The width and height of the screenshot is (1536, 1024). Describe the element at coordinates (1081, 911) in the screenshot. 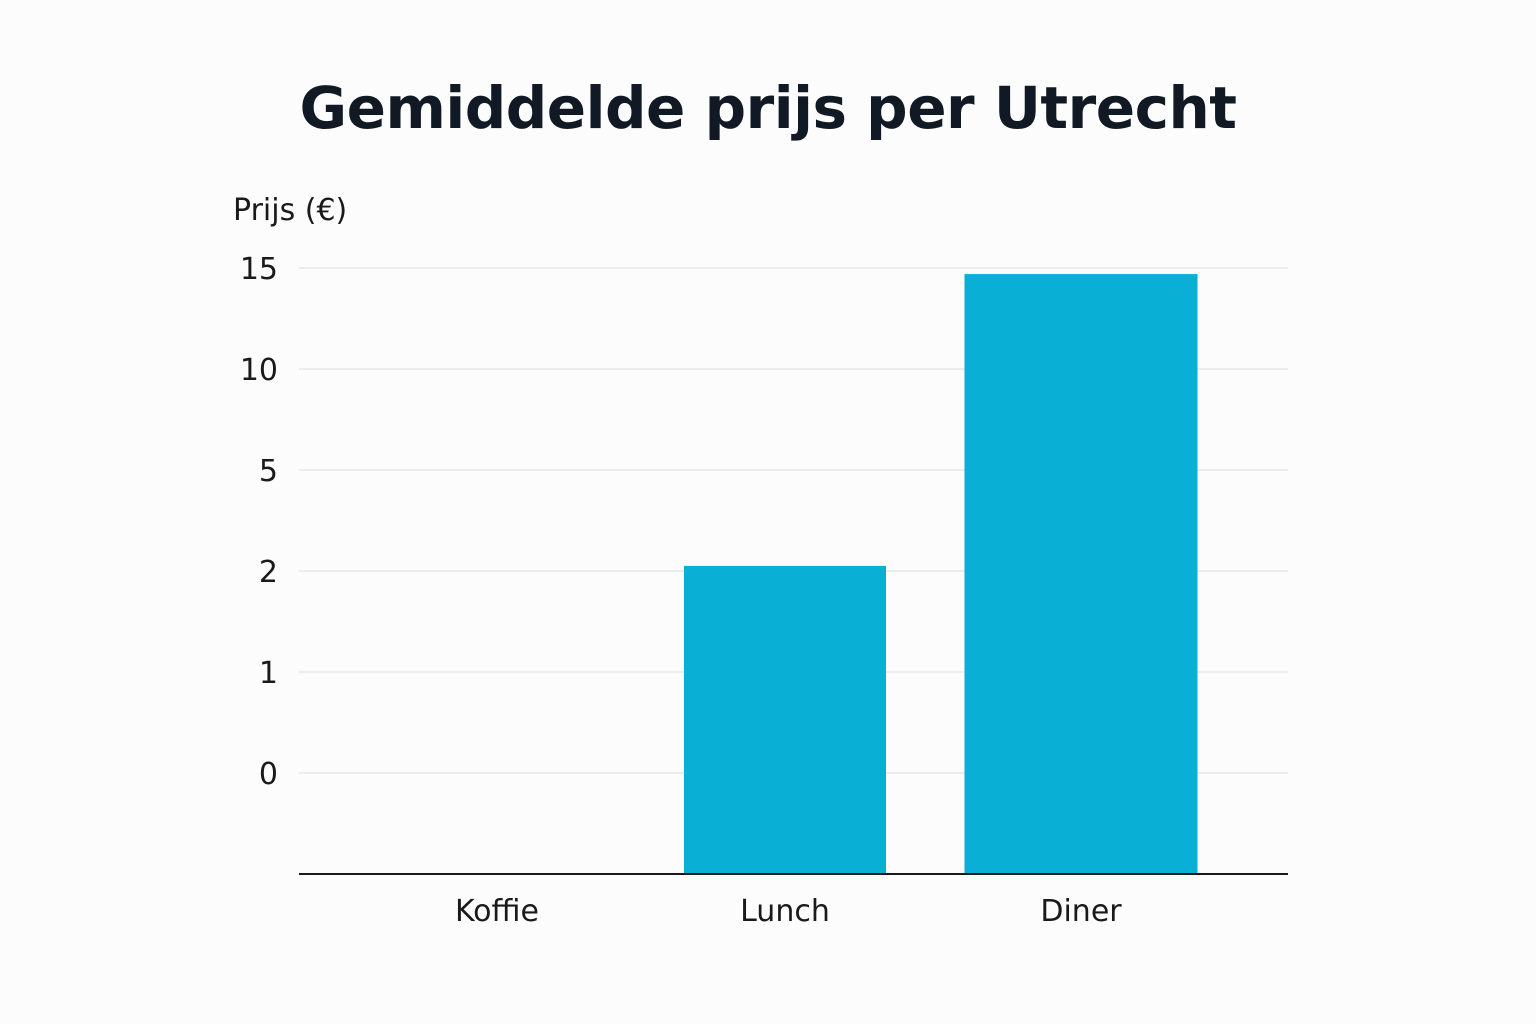

I see `x-tick-label: Diner` at that location.